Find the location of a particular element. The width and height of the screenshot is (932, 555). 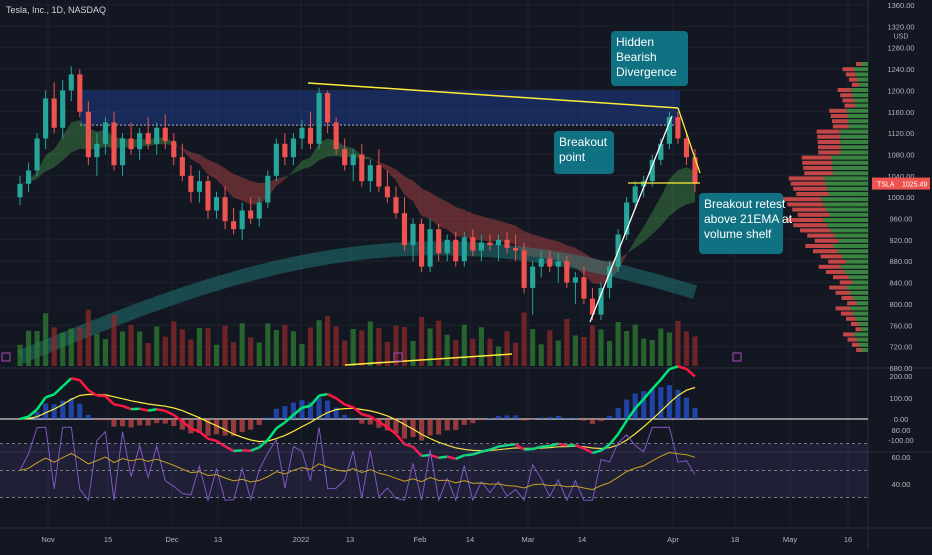

price-tick-label: 1200.00 is located at coordinates (900, 90).